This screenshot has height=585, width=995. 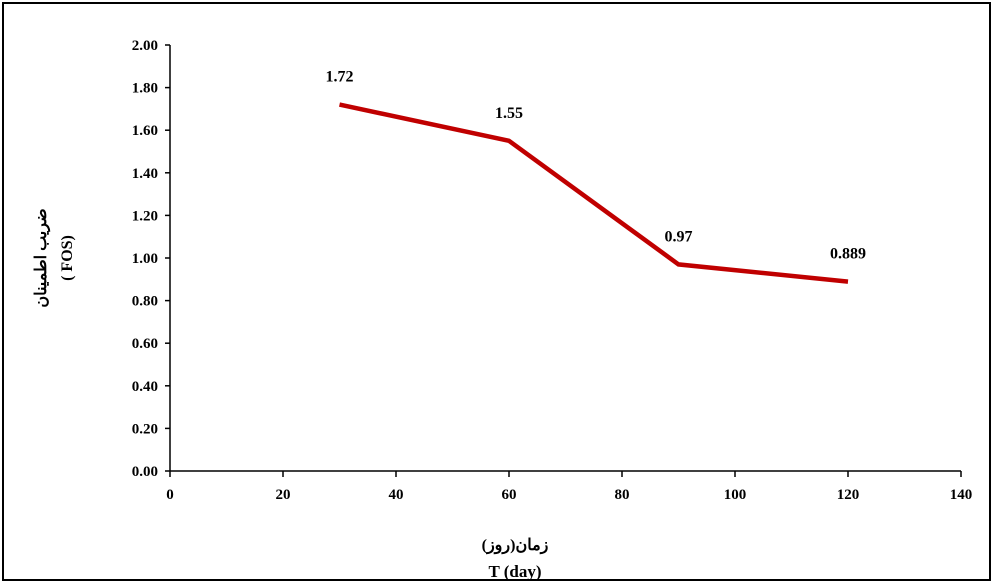 I want to click on x-tick-label: 80, so click(x=622, y=495).